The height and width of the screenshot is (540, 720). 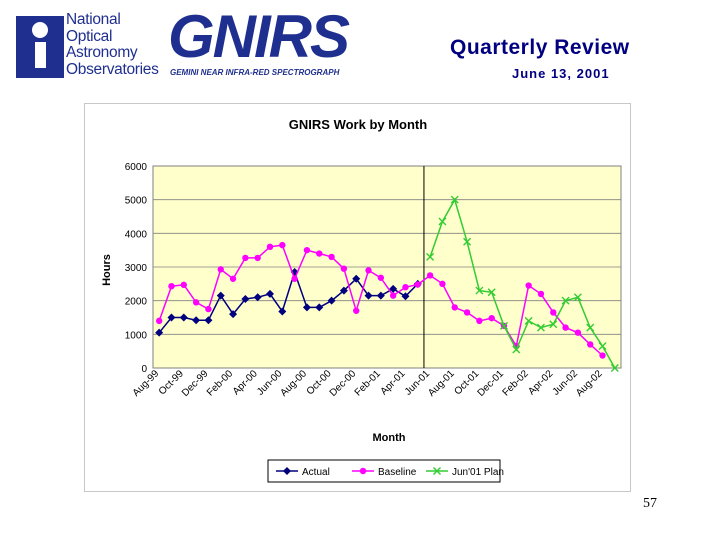 What do you see at coordinates (516, 383) in the screenshot?
I see `x-tick-label: Feb-02` at bounding box center [516, 383].